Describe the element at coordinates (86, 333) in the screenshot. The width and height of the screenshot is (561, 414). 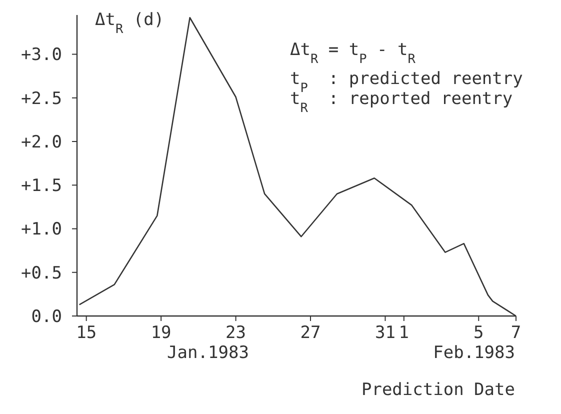
I see `x-tick-label: 15` at that location.